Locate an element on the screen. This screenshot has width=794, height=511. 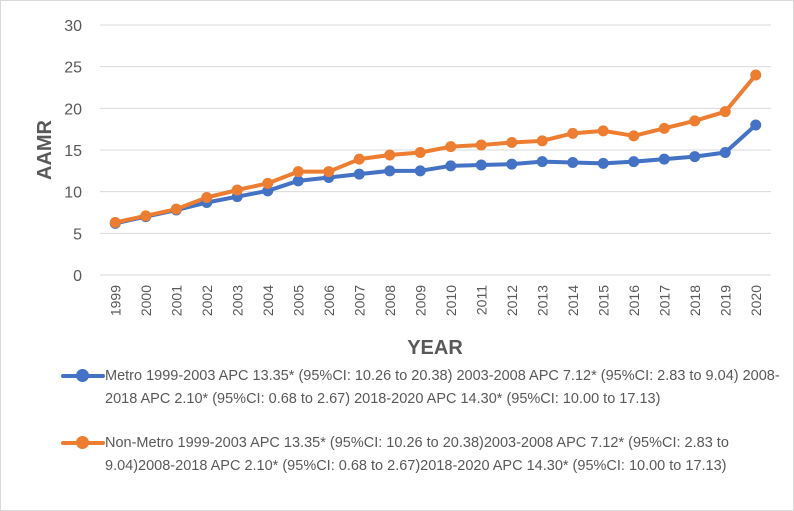
x-tick-label: 2020 is located at coordinates (756, 300).